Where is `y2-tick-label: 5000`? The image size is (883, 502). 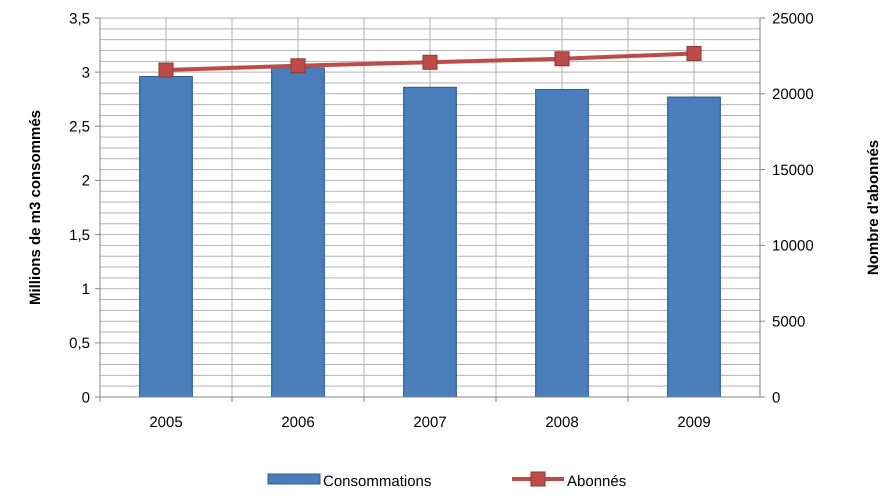 y2-tick-label: 5000 is located at coordinates (789, 321).